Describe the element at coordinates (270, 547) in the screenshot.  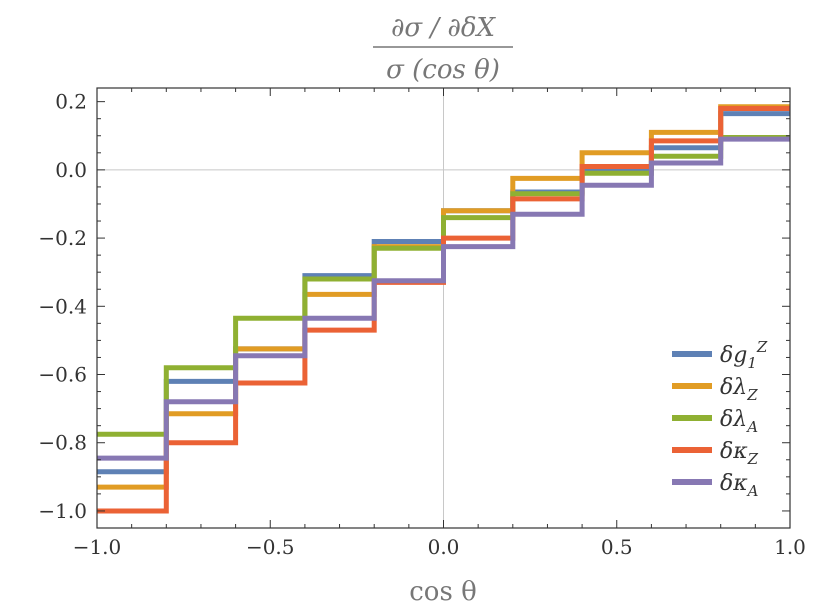
I see `x-tick-label: −0.5` at that location.